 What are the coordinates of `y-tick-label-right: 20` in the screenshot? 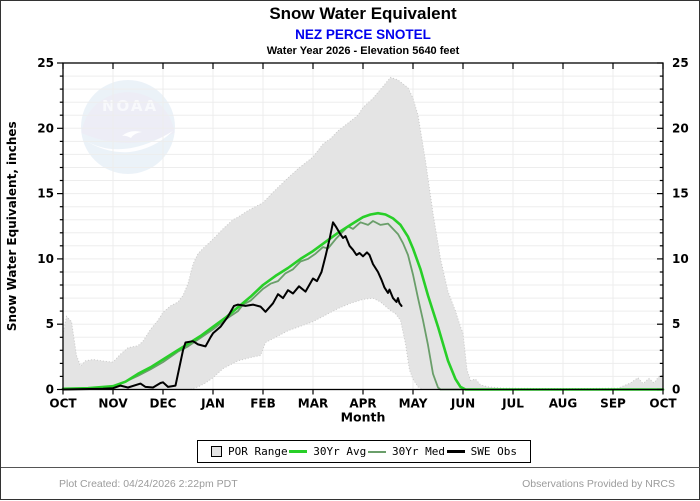 It's located at (680, 128).